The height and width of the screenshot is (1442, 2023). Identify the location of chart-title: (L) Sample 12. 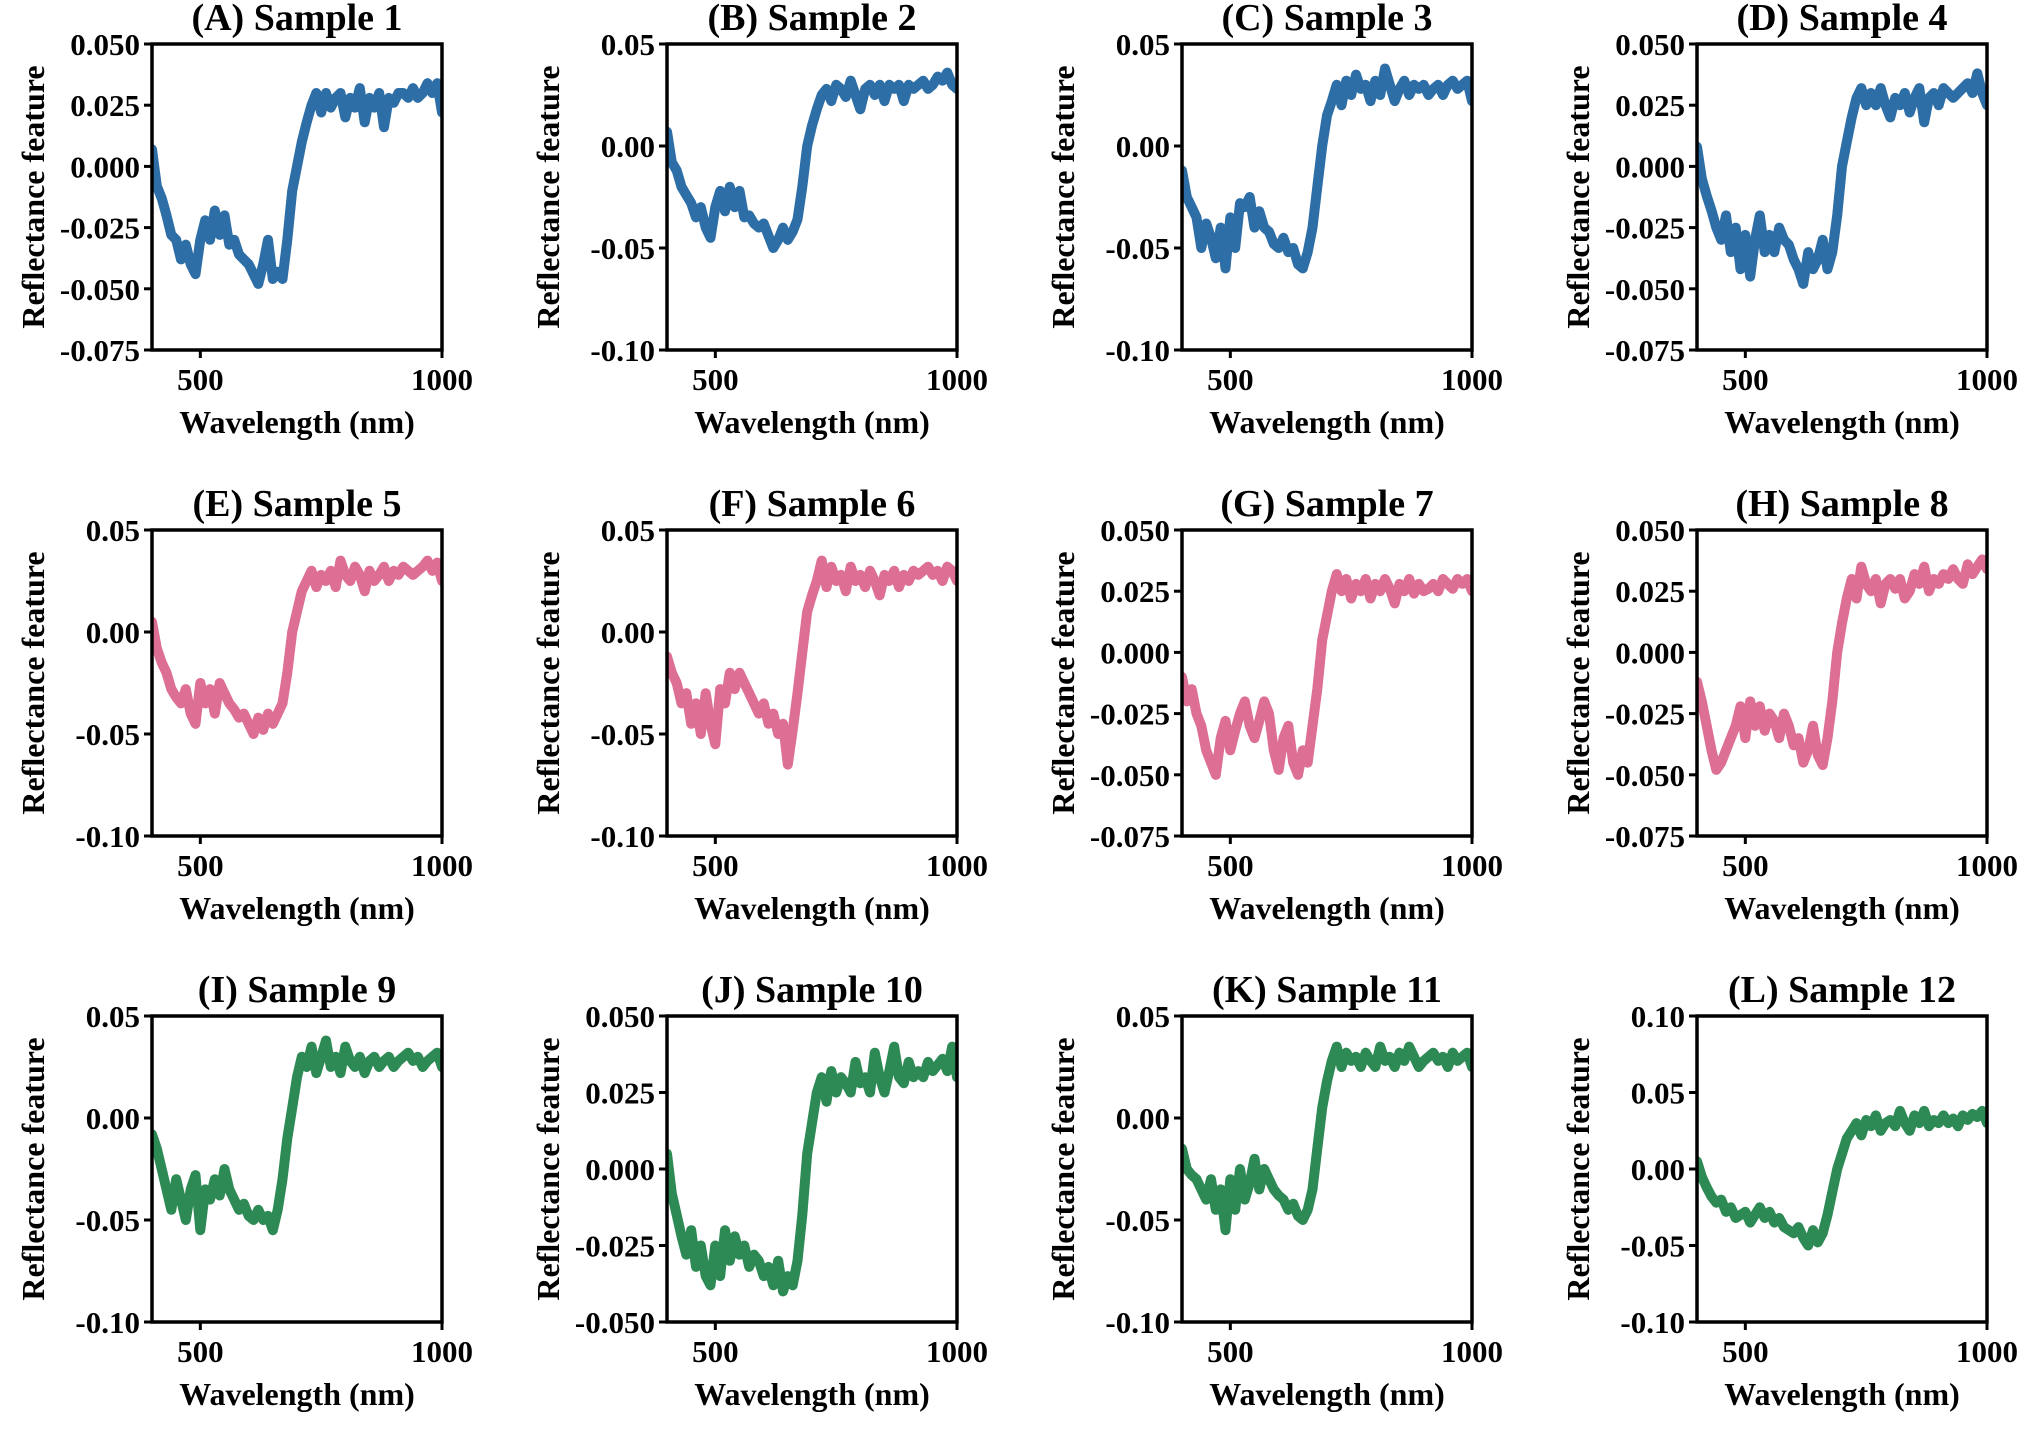
(1842, 990).